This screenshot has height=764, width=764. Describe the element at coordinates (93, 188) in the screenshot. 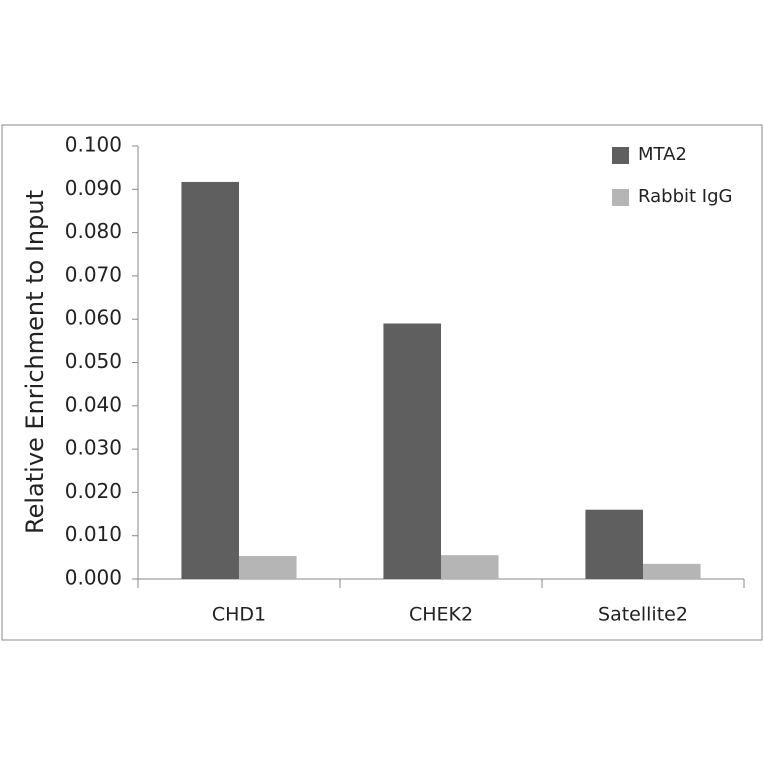

I see `y-tick-label: 0.090` at that location.